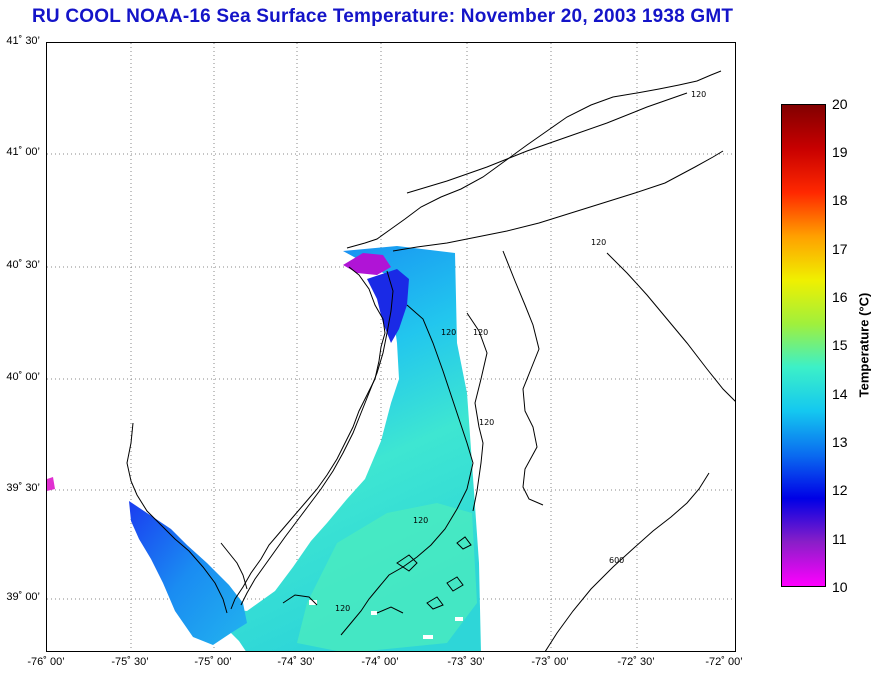 This screenshot has width=872, height=673. I want to click on contour-label-600: 600, so click(616, 560).